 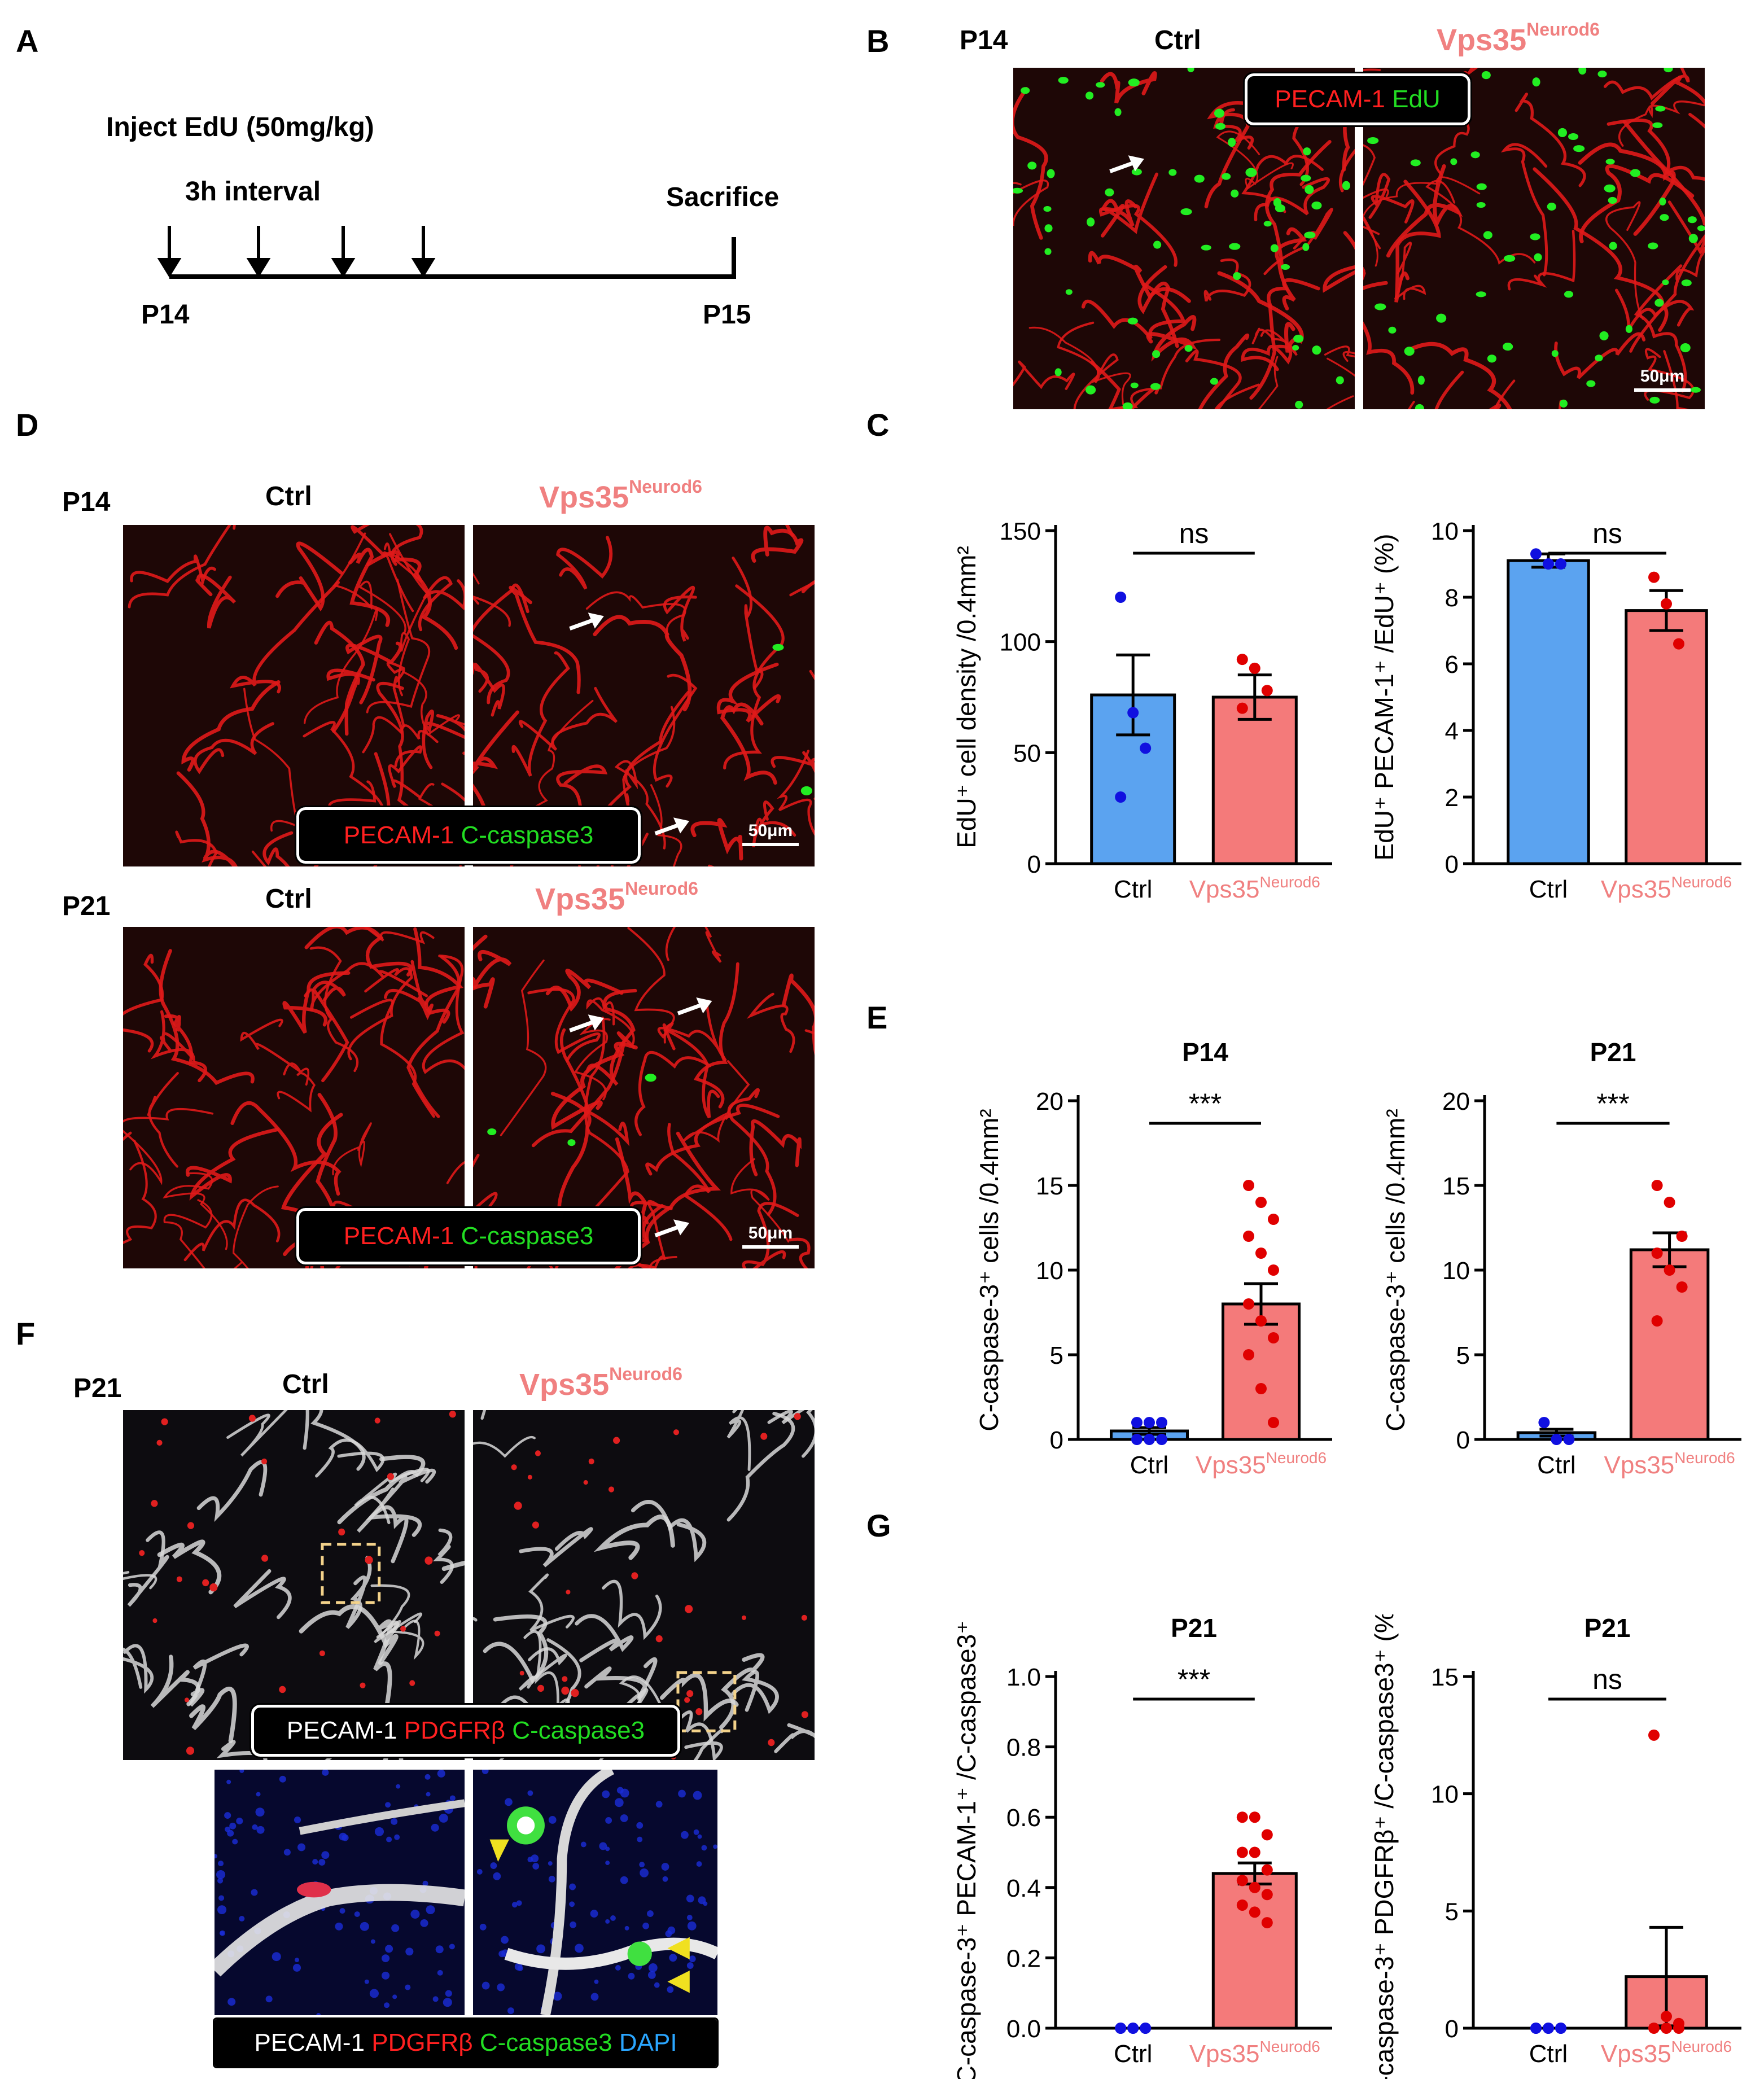 What do you see at coordinates (644, 1585) in the screenshot?
I see `f-vps-micrograph` at bounding box center [644, 1585].